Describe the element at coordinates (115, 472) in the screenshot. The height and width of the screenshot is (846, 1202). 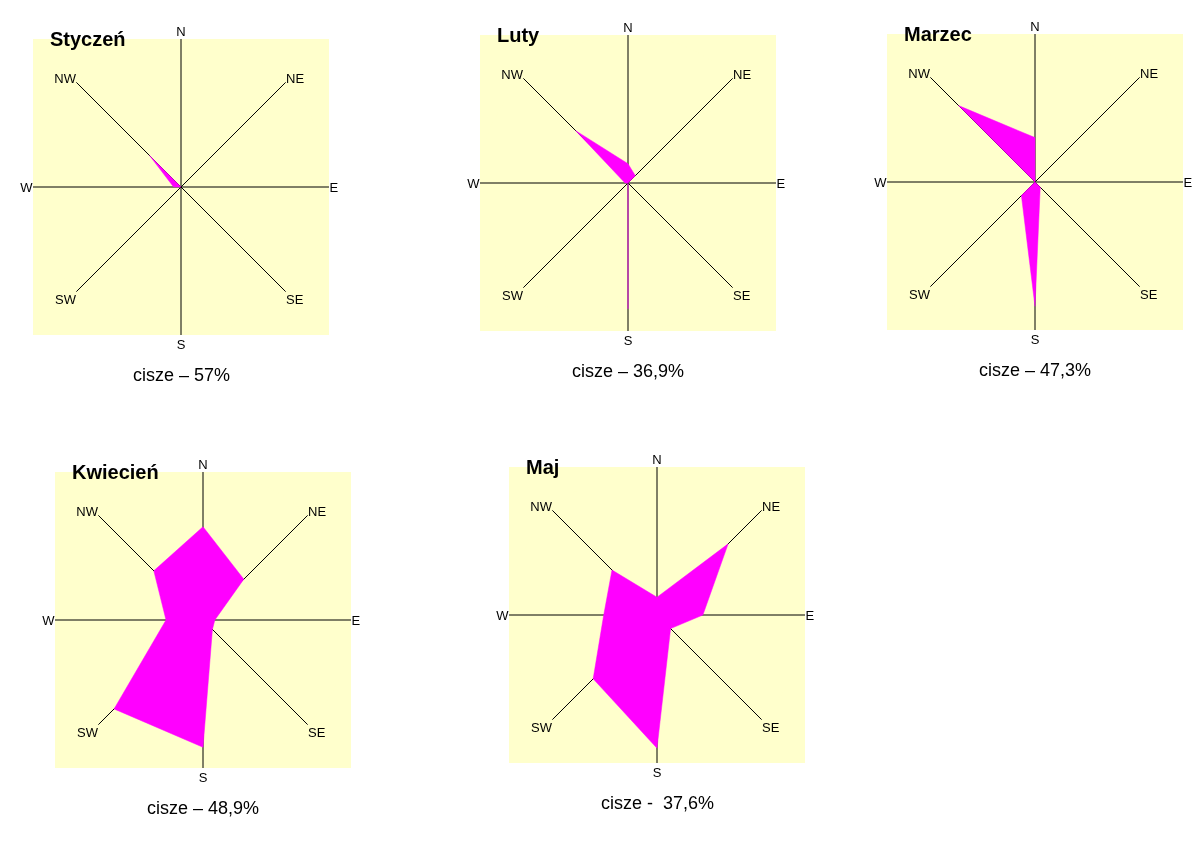
I see `chart-title: Kwiecień` at that location.